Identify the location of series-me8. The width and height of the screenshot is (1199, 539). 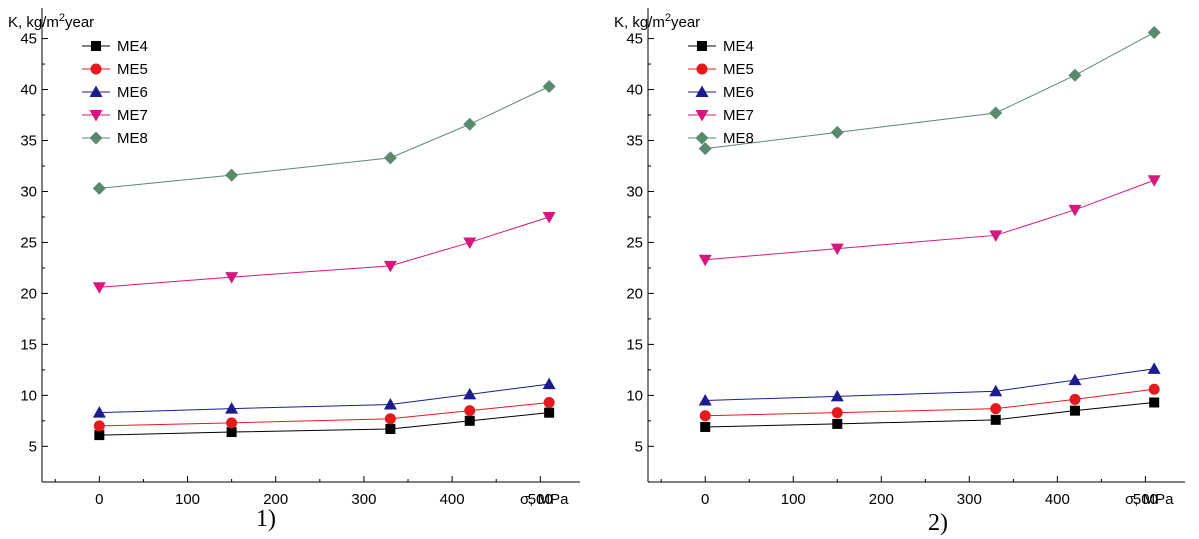
(929, 90).